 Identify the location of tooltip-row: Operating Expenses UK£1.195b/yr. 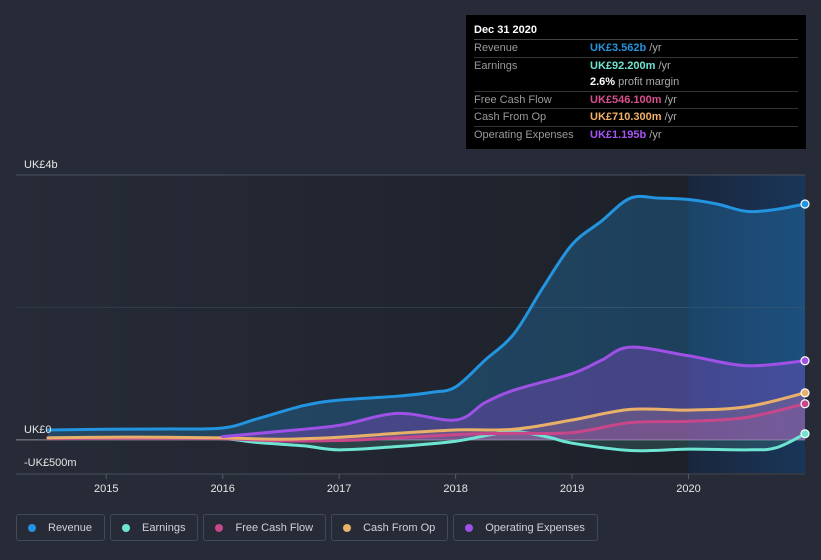
(636, 135).